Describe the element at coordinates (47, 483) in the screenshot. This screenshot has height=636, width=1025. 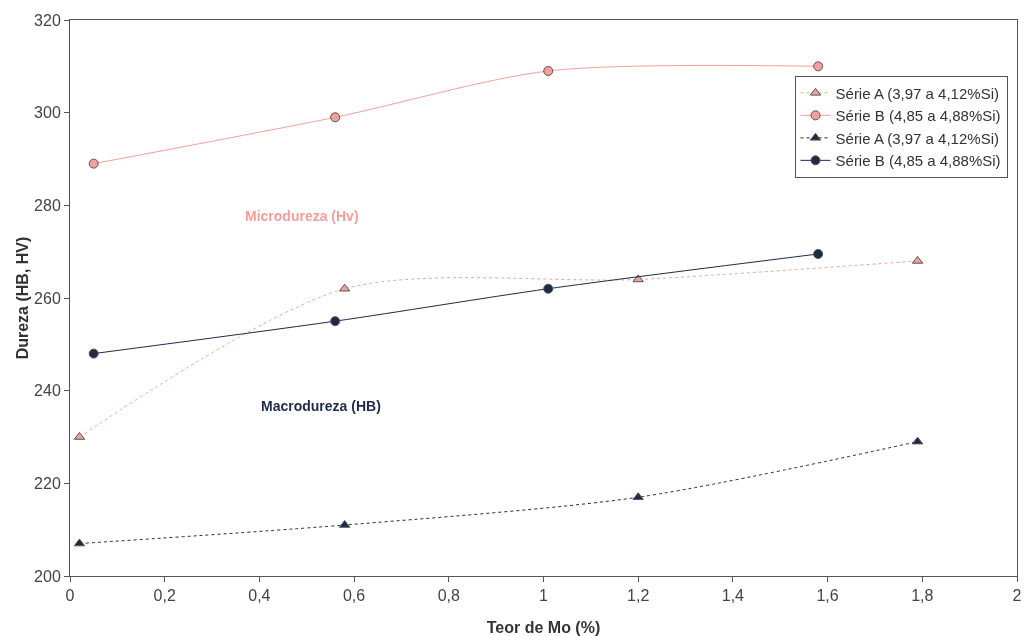
I see `y-tick-label: 220` at that location.